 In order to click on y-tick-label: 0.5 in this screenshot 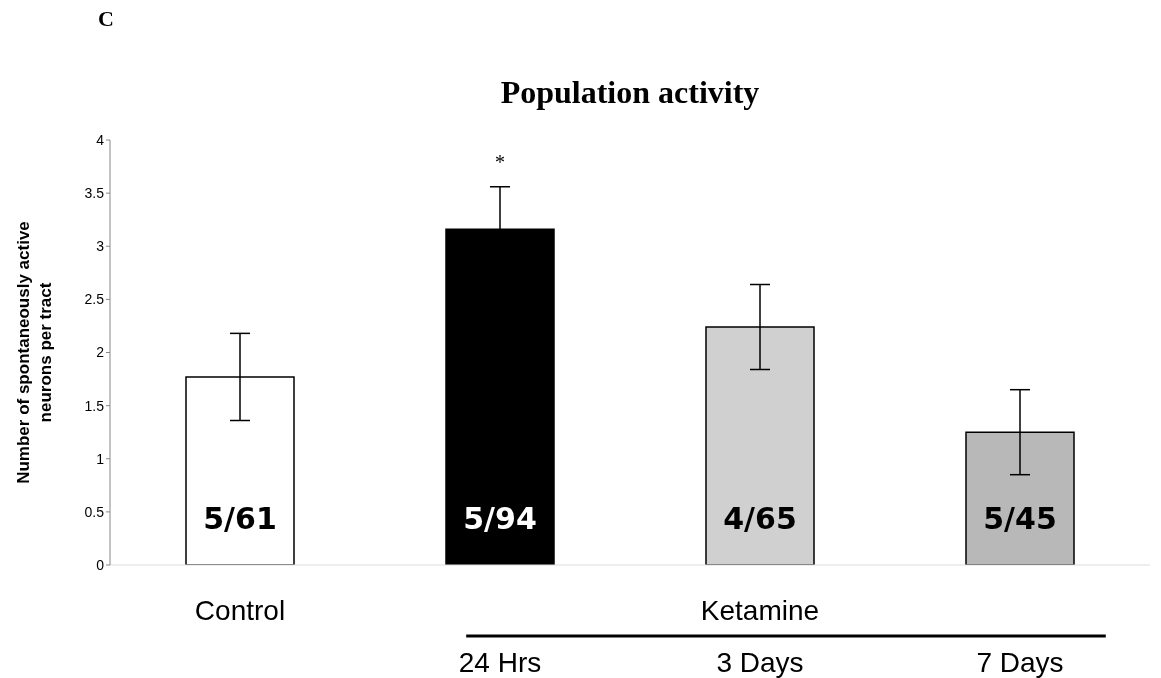, I will do `click(94, 511)`.